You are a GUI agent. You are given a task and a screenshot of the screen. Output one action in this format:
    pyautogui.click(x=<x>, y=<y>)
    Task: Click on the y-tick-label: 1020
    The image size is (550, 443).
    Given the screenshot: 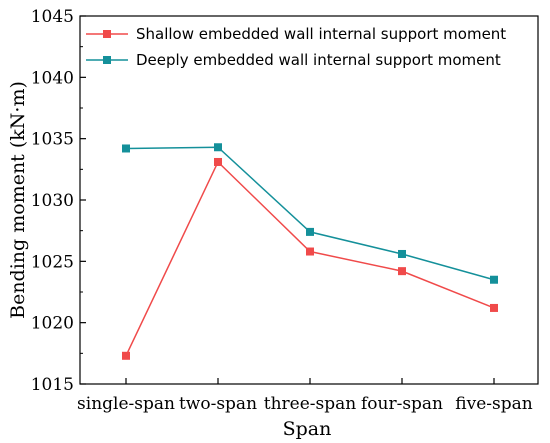 What is the action you would take?
    pyautogui.click(x=52, y=324)
    